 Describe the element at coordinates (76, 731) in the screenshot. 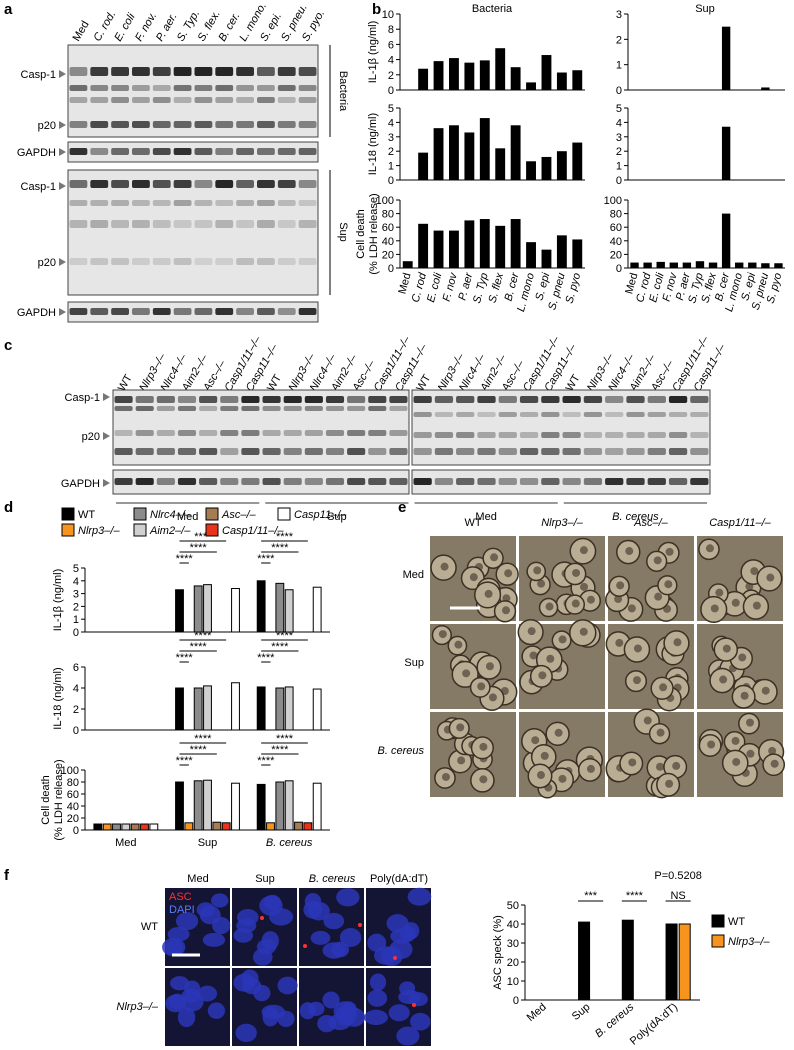

I see `y-tick-label: 0` at that location.